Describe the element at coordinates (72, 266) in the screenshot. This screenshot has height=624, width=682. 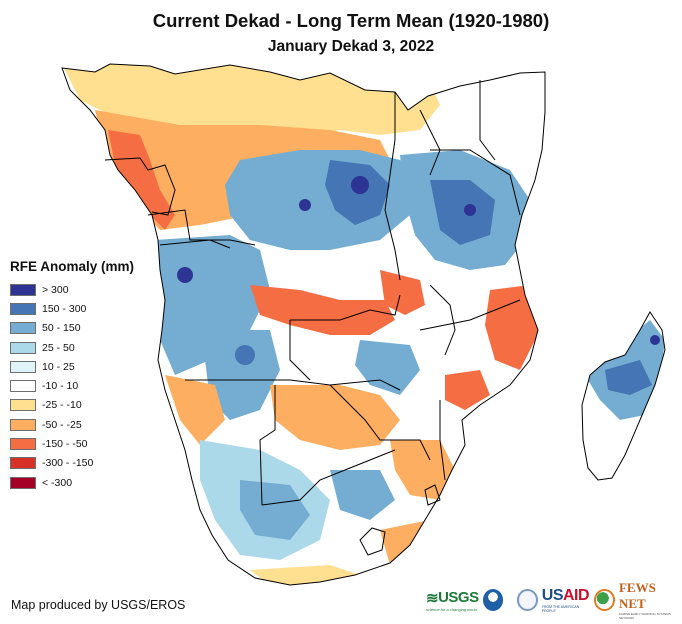
I see `legend-title: RFE Anomaly (mm)` at that location.